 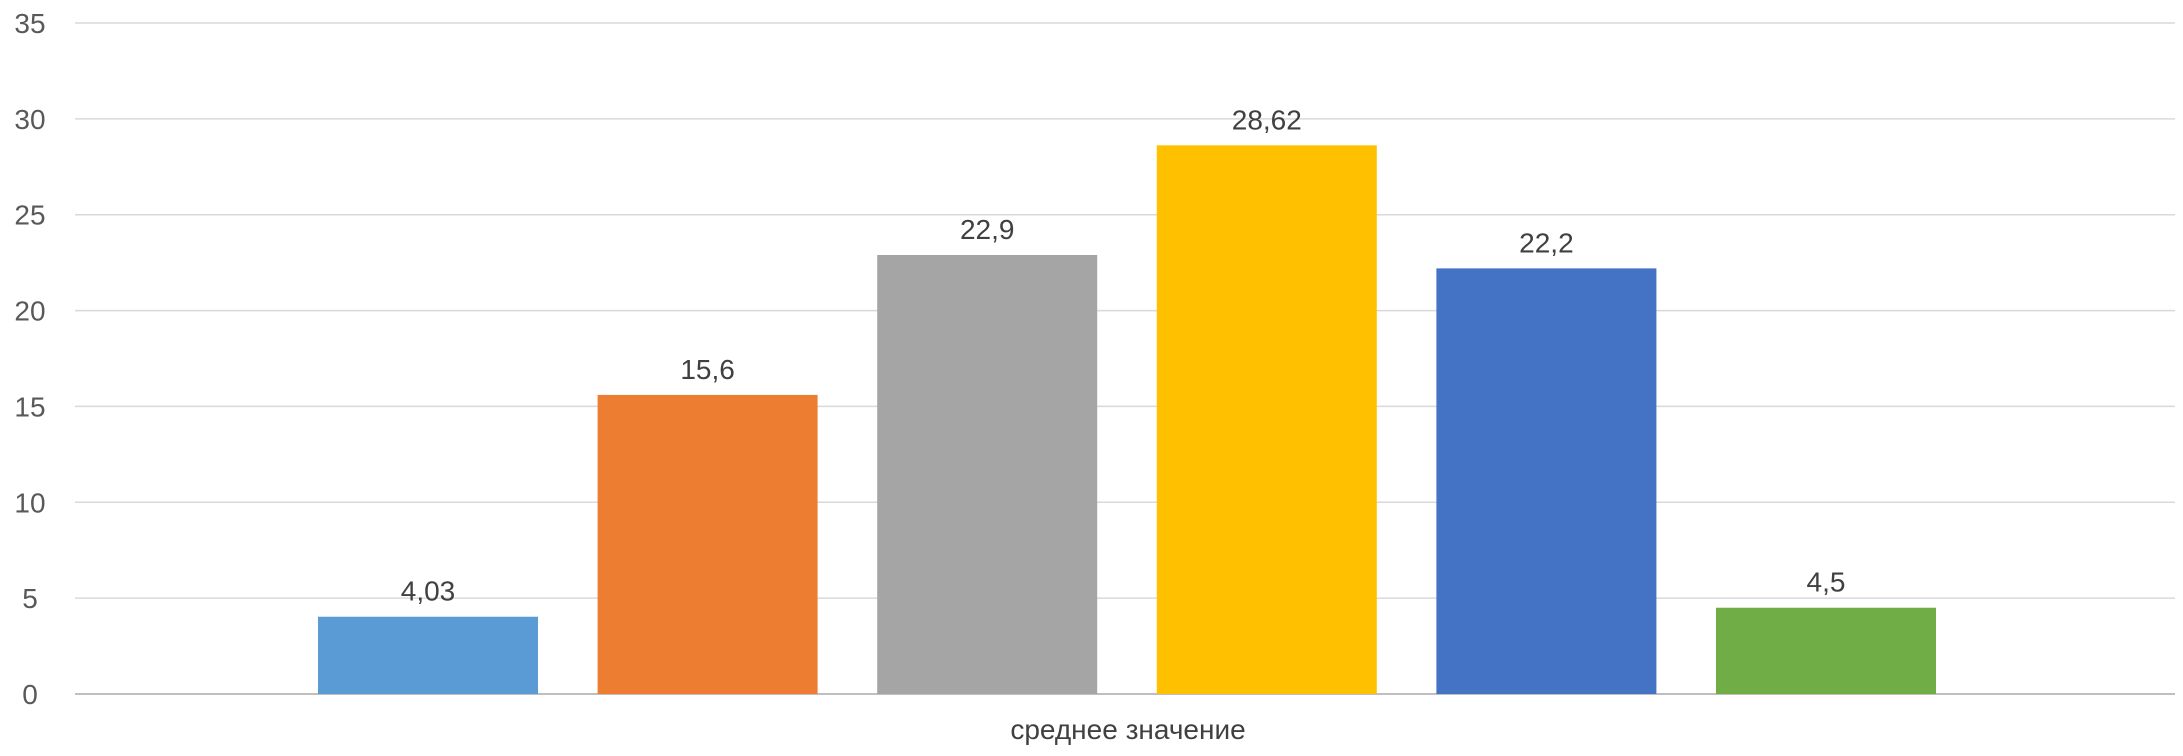 What do you see at coordinates (707, 369) in the screenshot?
I see `data-label-2: 15,6` at bounding box center [707, 369].